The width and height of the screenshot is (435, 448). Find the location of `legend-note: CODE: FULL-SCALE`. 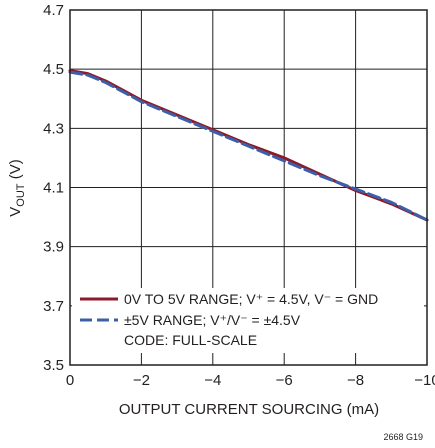

legend-note: CODE: FULL-SCALE is located at coordinates (190, 340).